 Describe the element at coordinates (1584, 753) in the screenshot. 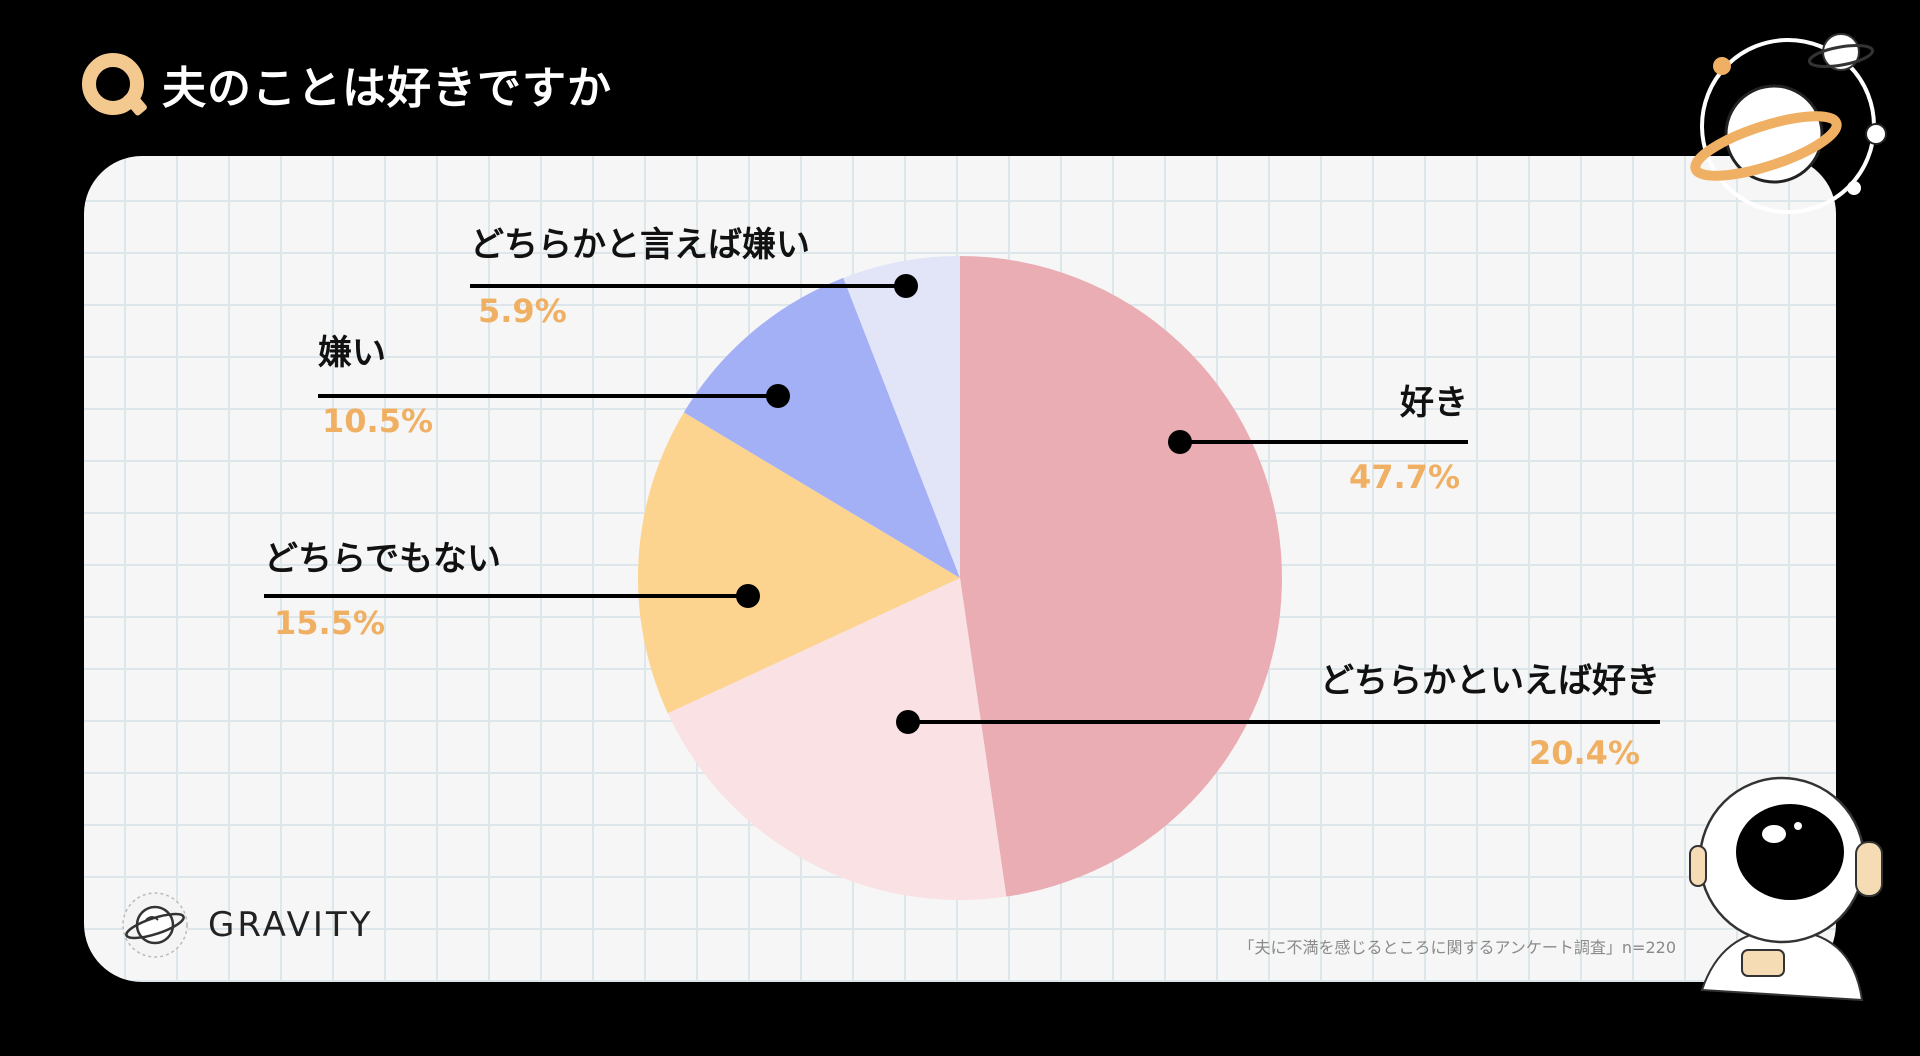

I see `slice-percentage: 20.4%` at that location.